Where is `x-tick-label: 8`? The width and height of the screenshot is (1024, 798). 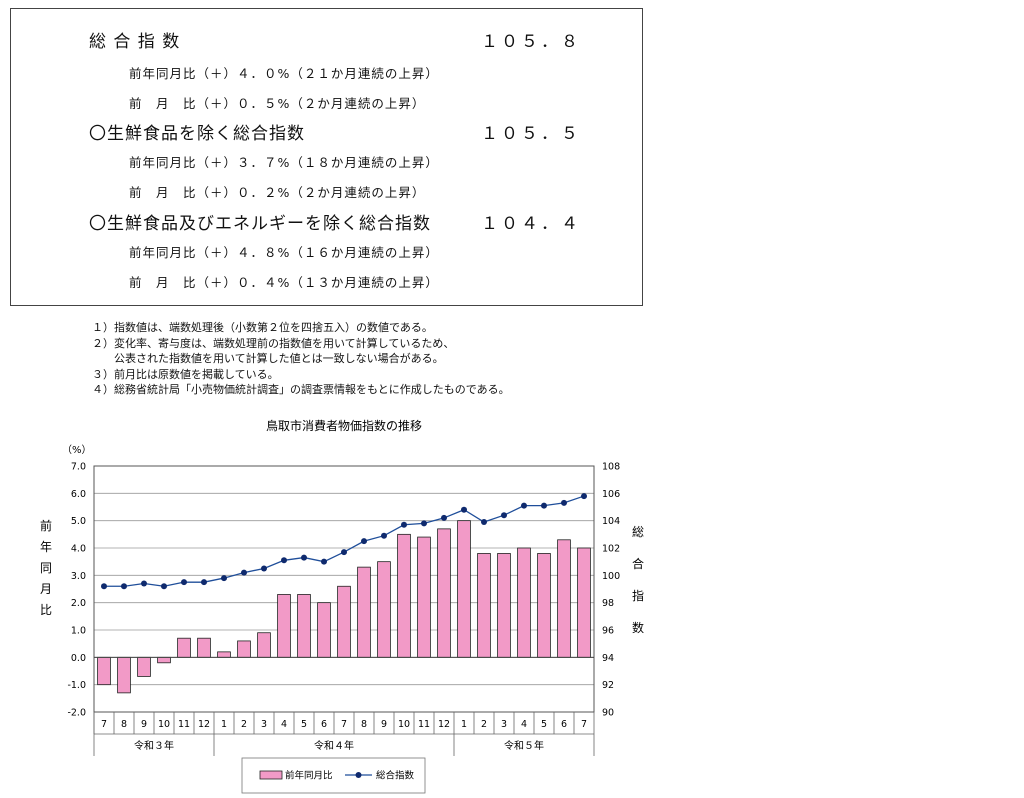 x-tick-label: 8 is located at coordinates (364, 724).